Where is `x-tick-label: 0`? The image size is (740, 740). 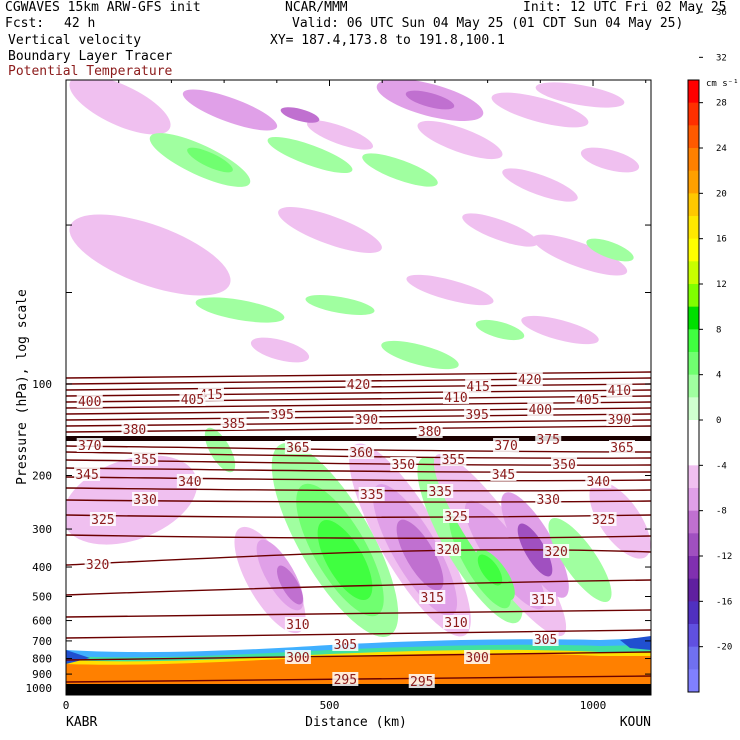 x-tick-label: 0 is located at coordinates (66, 705).